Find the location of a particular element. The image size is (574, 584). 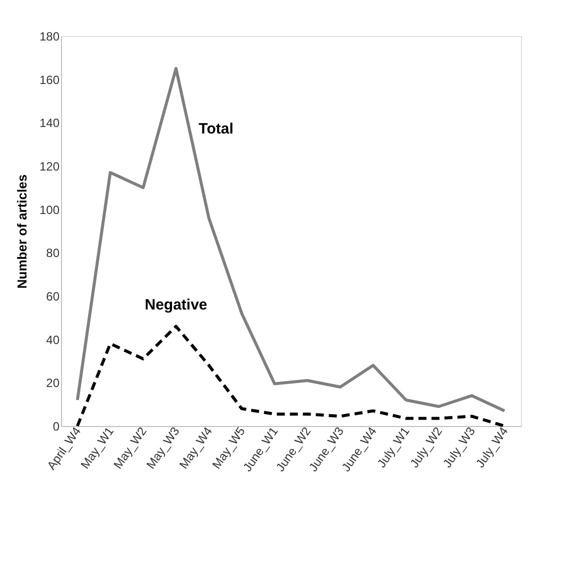

y-tick-label: 20 is located at coordinates (53, 383).